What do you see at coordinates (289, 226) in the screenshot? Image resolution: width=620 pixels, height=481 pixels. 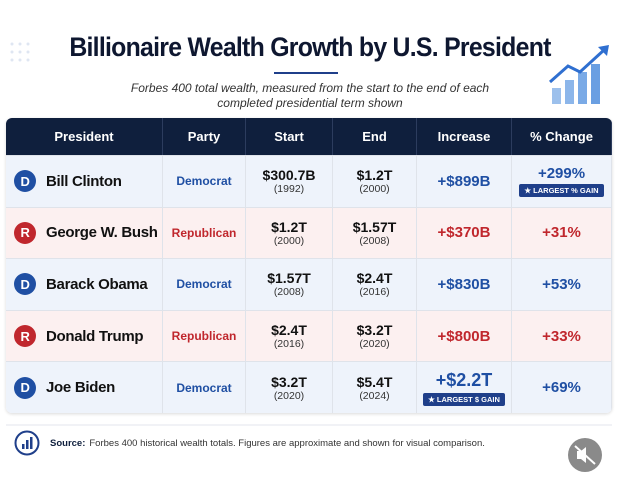 I see `start-value: $1.2T` at bounding box center [289, 226].